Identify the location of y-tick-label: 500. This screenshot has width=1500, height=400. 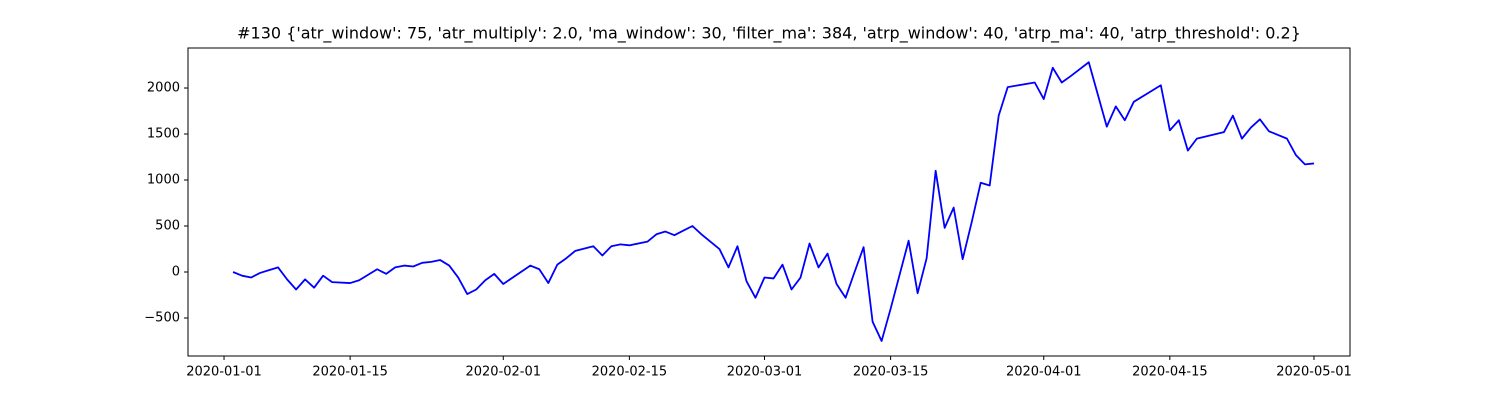
(167, 226).